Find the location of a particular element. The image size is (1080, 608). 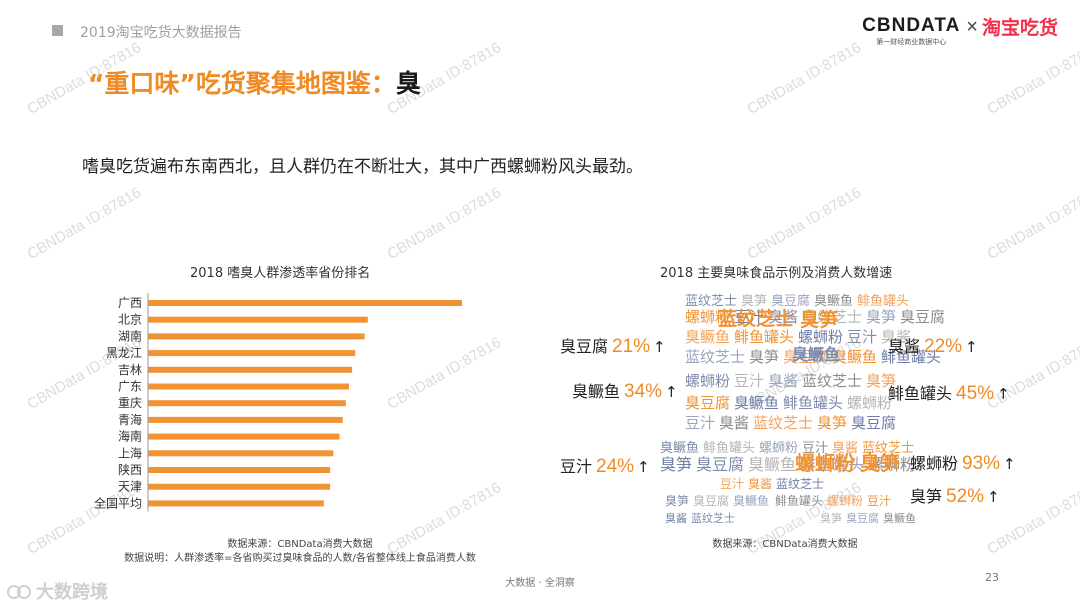

page-title-keyword: 臭 is located at coordinates (408, 83).